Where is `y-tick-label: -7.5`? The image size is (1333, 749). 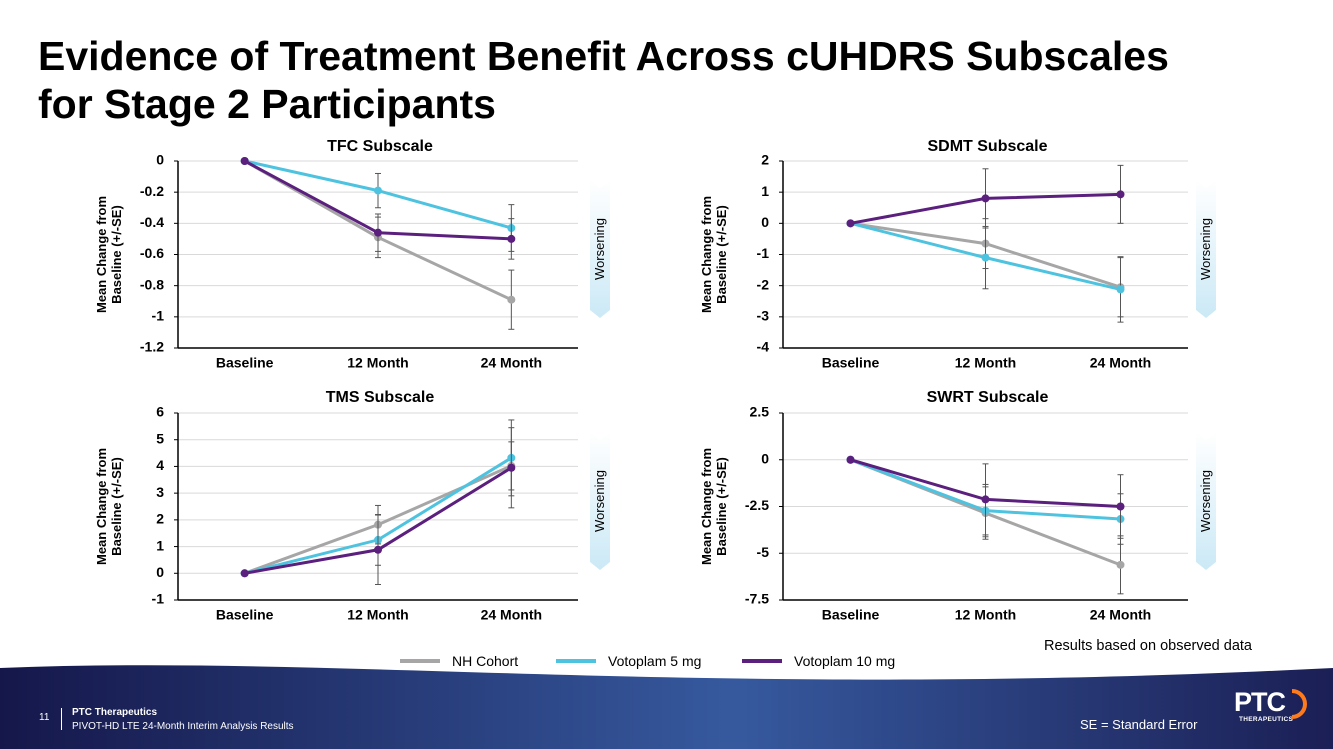 y-tick-label: -7.5 is located at coordinates (757, 599).